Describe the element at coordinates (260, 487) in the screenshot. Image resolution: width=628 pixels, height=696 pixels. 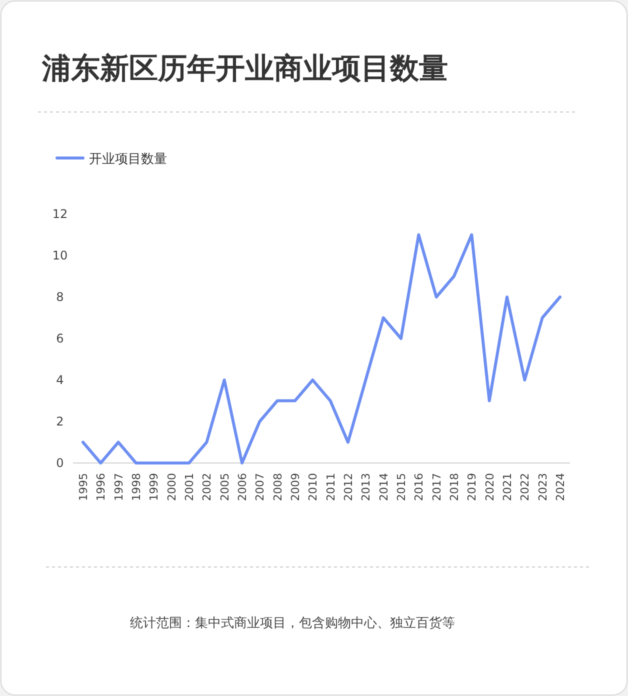
I see `x-tick-label: 2007` at that location.